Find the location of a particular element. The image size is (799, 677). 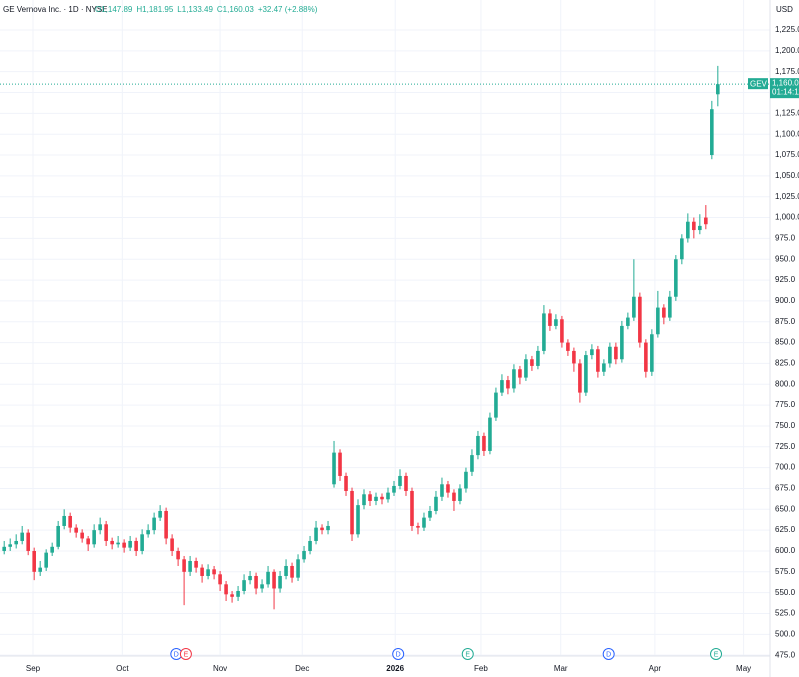

ohlc-legend: C1,160.03 is located at coordinates (235, 9).